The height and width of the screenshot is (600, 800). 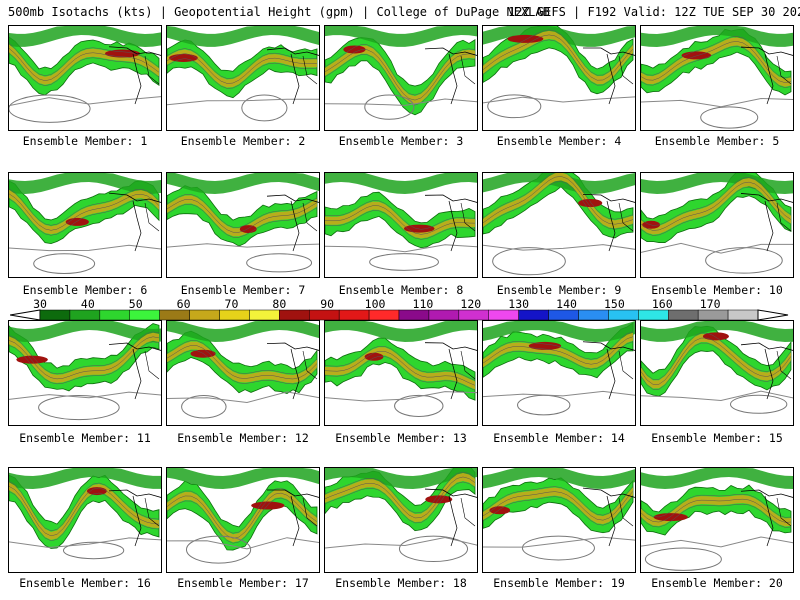 What do you see at coordinates (87, 304) in the screenshot?
I see `colorbar-tick-label: 40` at bounding box center [87, 304].